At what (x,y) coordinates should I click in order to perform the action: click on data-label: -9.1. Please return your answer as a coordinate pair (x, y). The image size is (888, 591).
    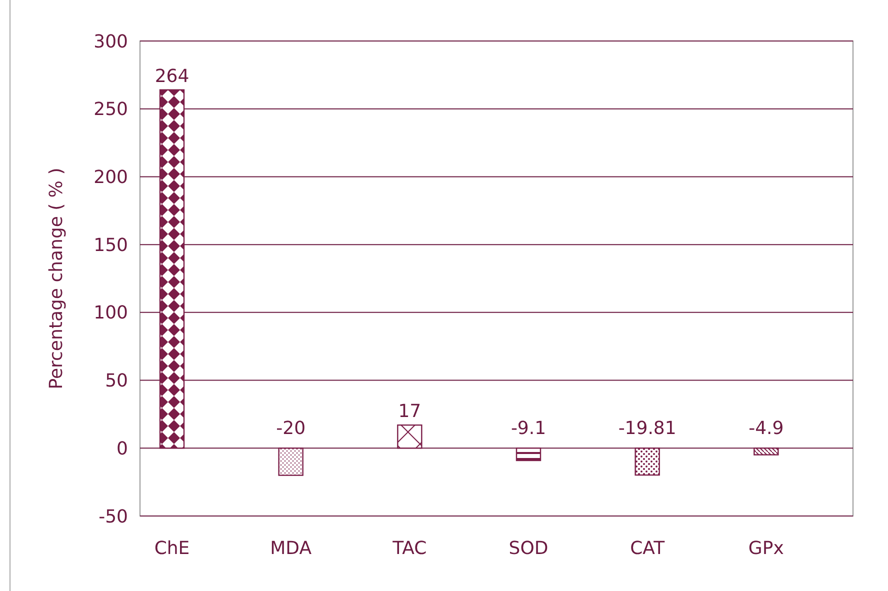
    Looking at the image, I should click on (528, 429).